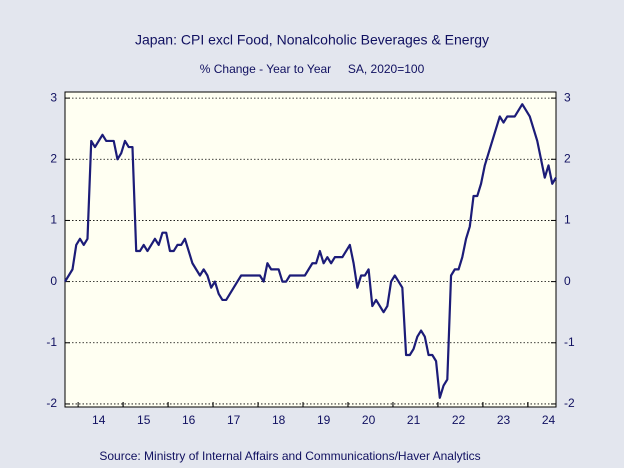 The width and height of the screenshot is (624, 468). Describe the element at coordinates (53, 281) in the screenshot. I see `y-tick-label: 0` at that location.